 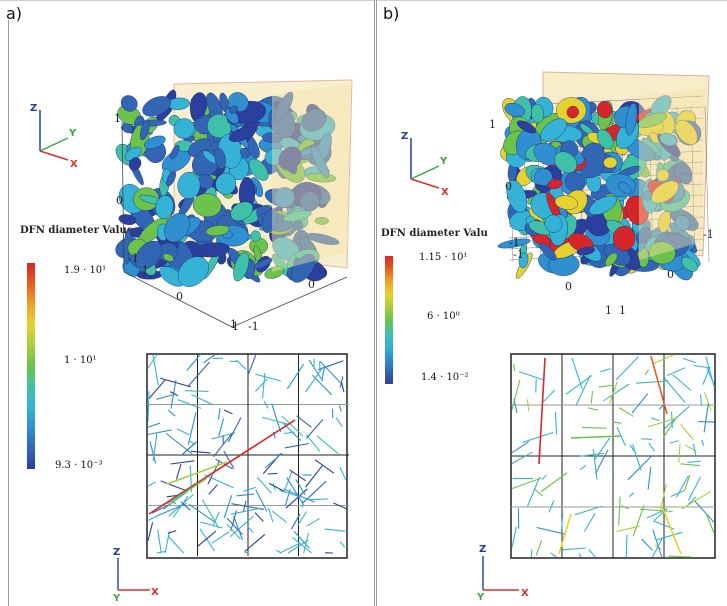 What do you see at coordinates (391, 13) in the screenshot?
I see `panel-label-b: b)` at bounding box center [391, 13].